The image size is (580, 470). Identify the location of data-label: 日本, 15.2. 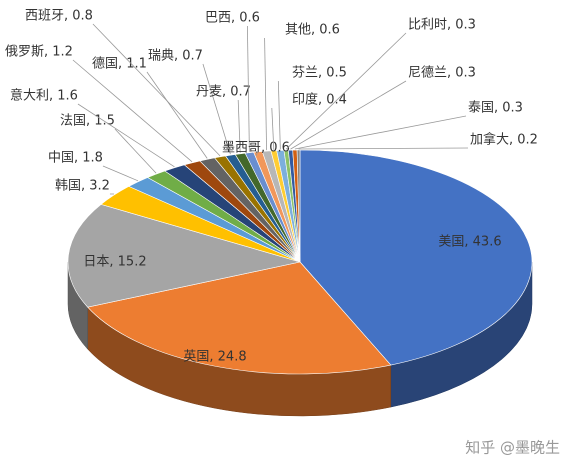
(114, 262).